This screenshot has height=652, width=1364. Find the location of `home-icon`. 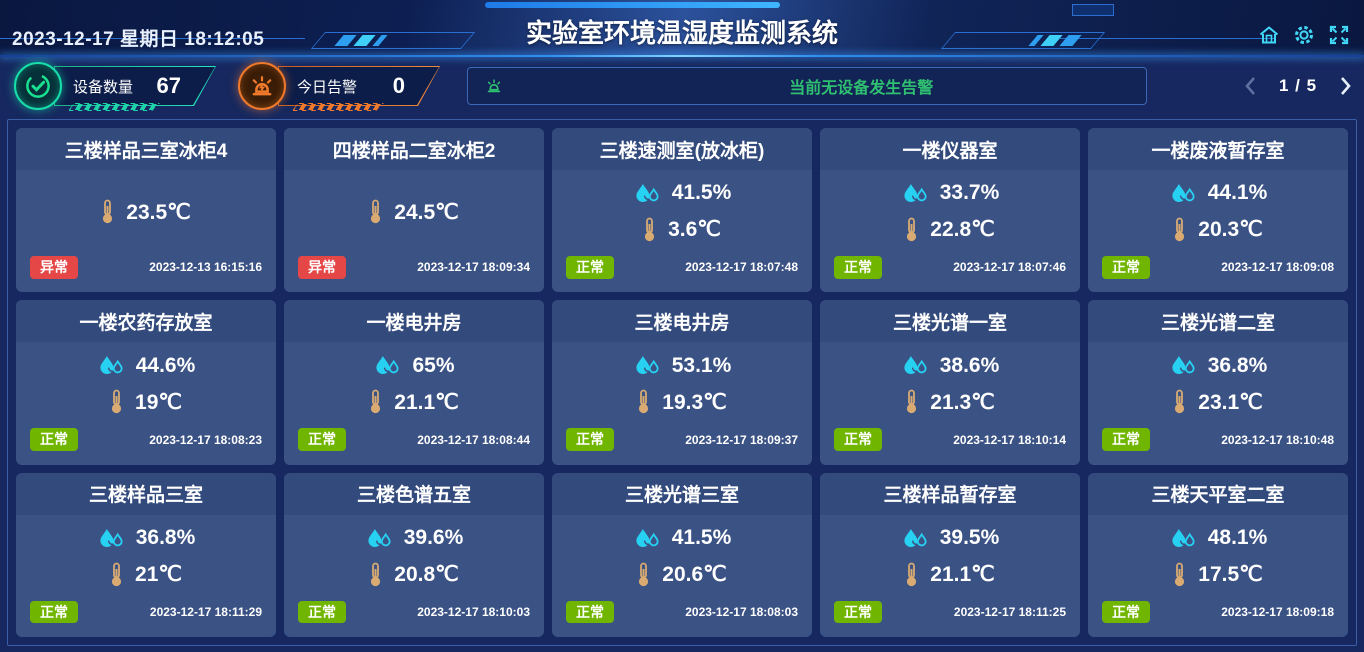

home-icon is located at coordinates (1269, 35).